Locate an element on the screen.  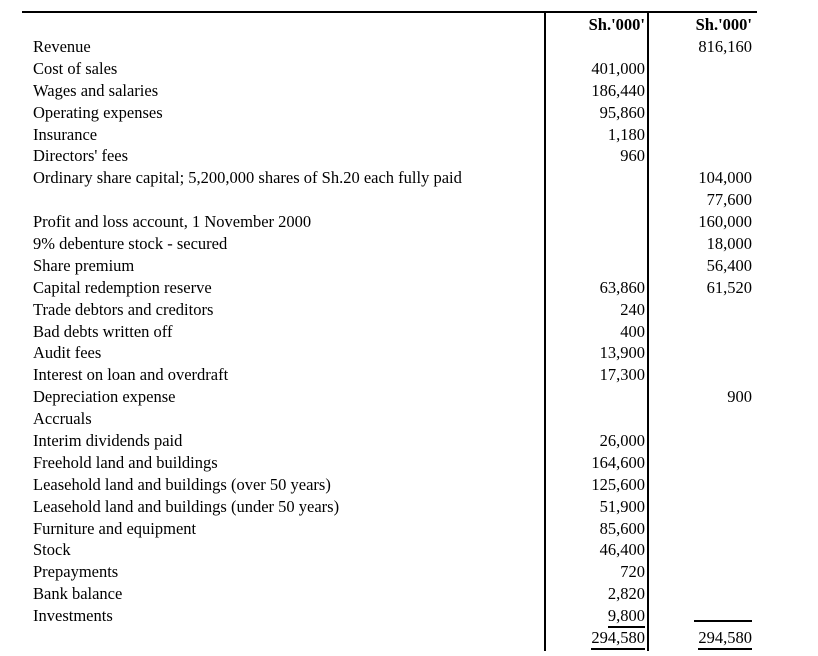
table-row: Freehold land and buildings 164,600 is located at coordinates (409, 463).